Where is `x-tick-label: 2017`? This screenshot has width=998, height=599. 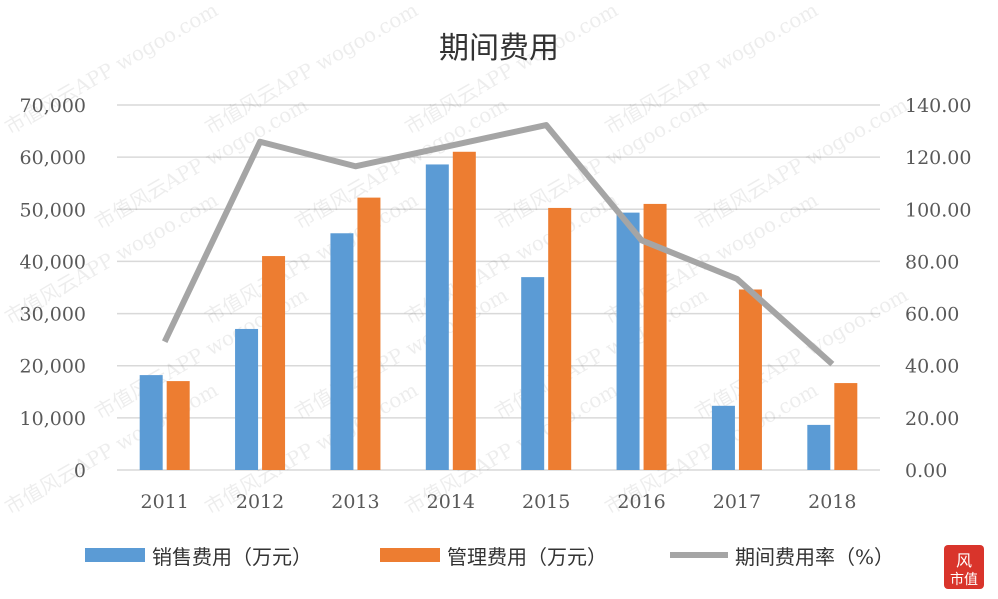 x-tick-label: 2017 is located at coordinates (737, 502).